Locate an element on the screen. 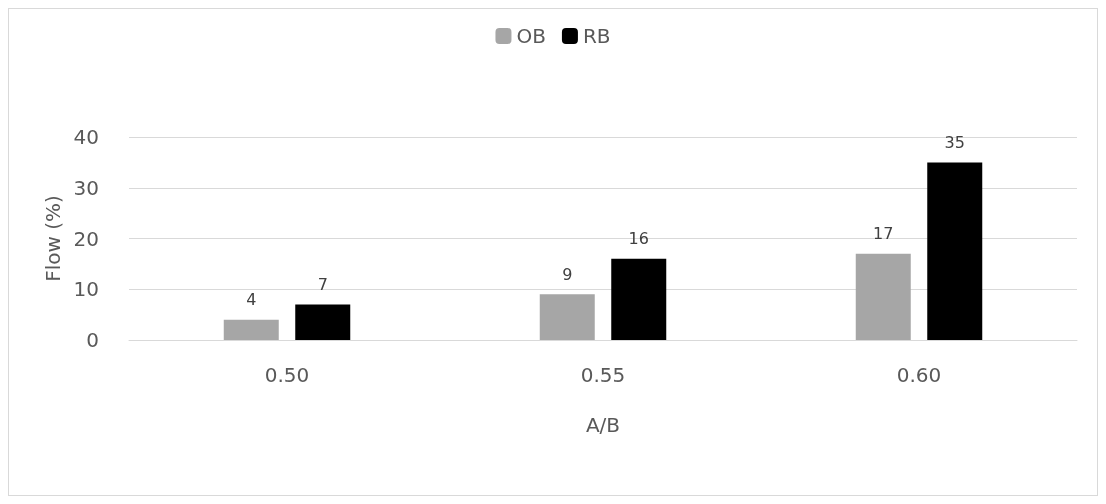 Image resolution: width=1106 pixels, height=504 pixels. x-tick-label: 0.60 is located at coordinates (919, 375).